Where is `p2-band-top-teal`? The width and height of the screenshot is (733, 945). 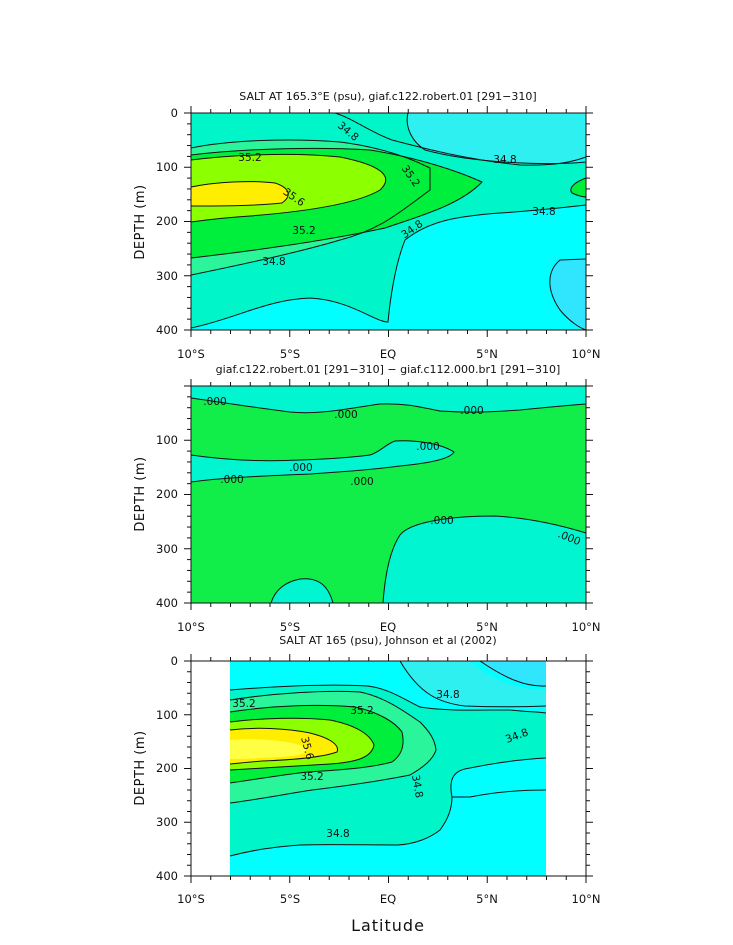 p2-band-top-teal is located at coordinates (388, 399).